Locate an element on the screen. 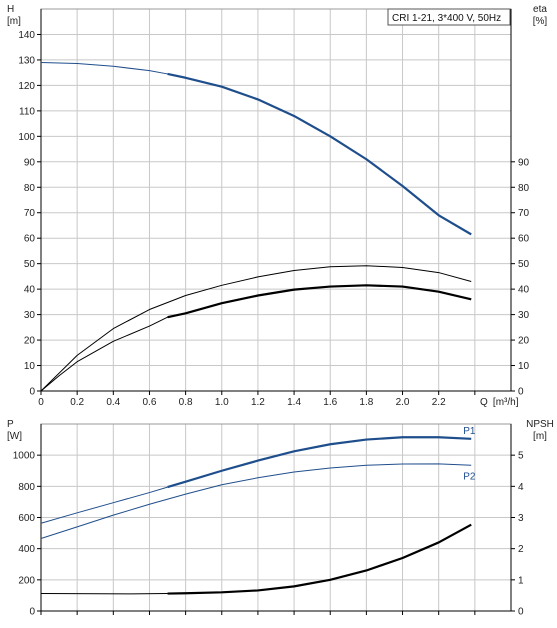  right-tick-label: 30 is located at coordinates (524, 315).